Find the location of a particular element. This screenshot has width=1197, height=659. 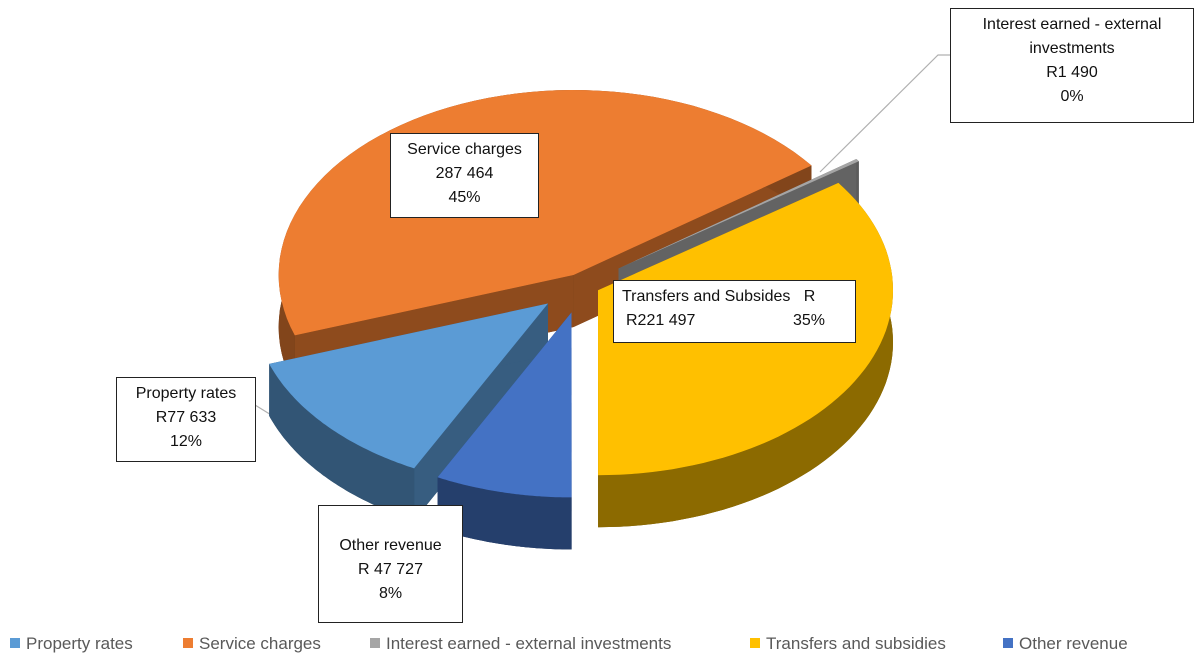

legend-label: Interest earned - external investments is located at coordinates (529, 643).